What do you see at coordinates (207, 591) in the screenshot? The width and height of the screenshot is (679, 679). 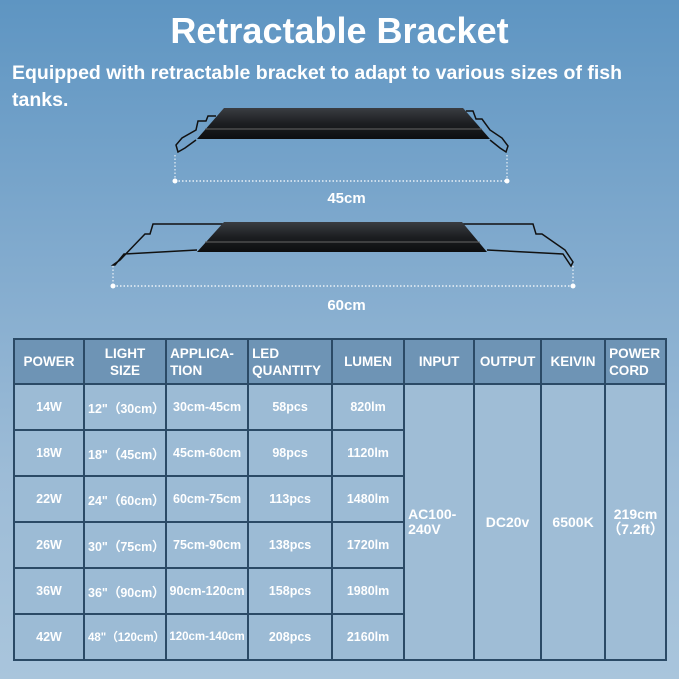 I see `cell-application: 90cm-120cm` at bounding box center [207, 591].